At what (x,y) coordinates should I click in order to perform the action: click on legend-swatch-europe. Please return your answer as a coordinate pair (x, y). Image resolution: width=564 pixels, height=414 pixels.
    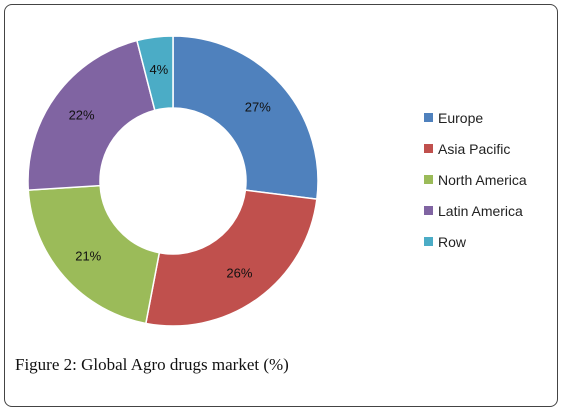
    Looking at the image, I should click on (428, 117).